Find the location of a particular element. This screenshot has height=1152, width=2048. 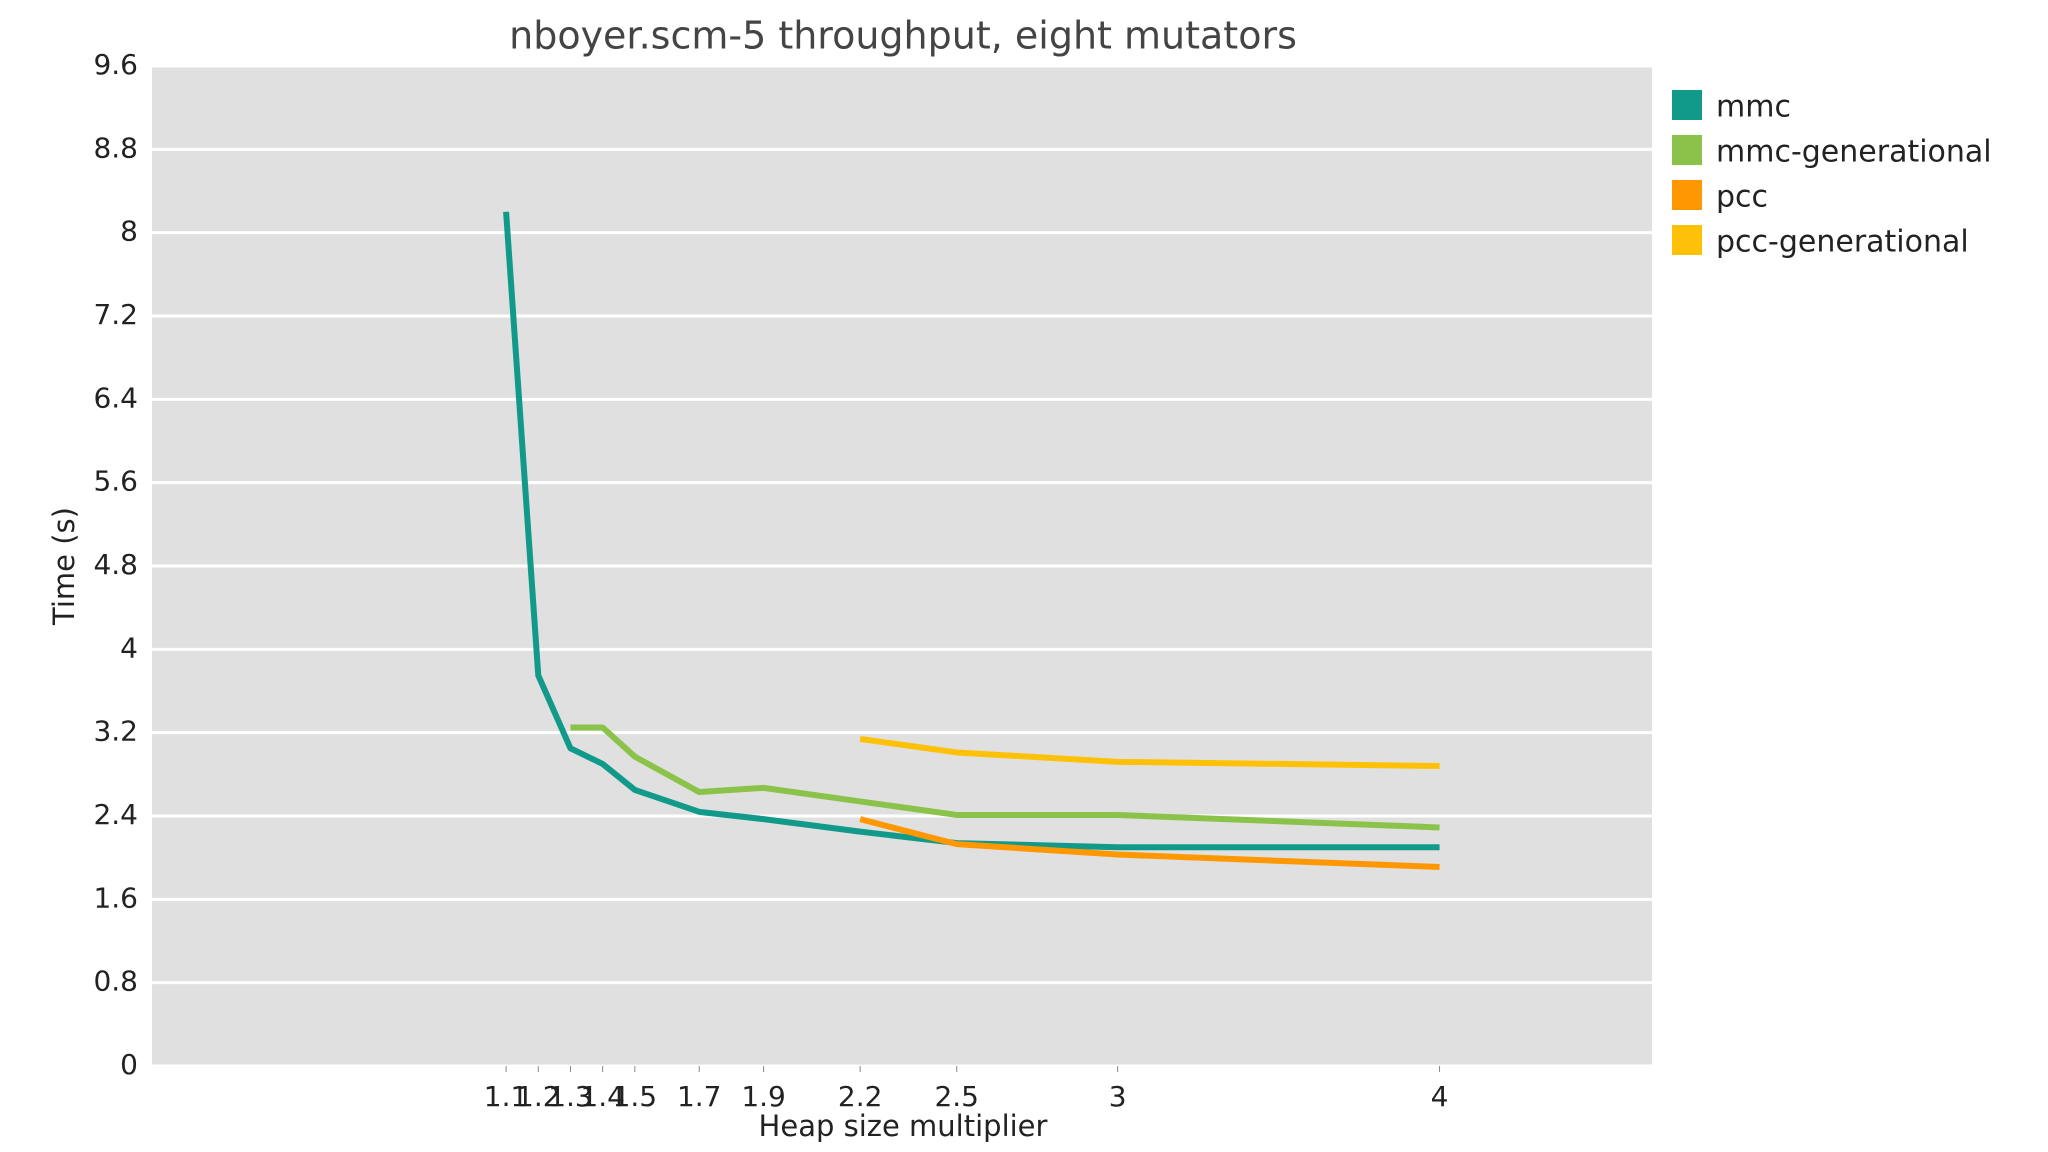

legend-label: mmc-generational is located at coordinates (1854, 152).